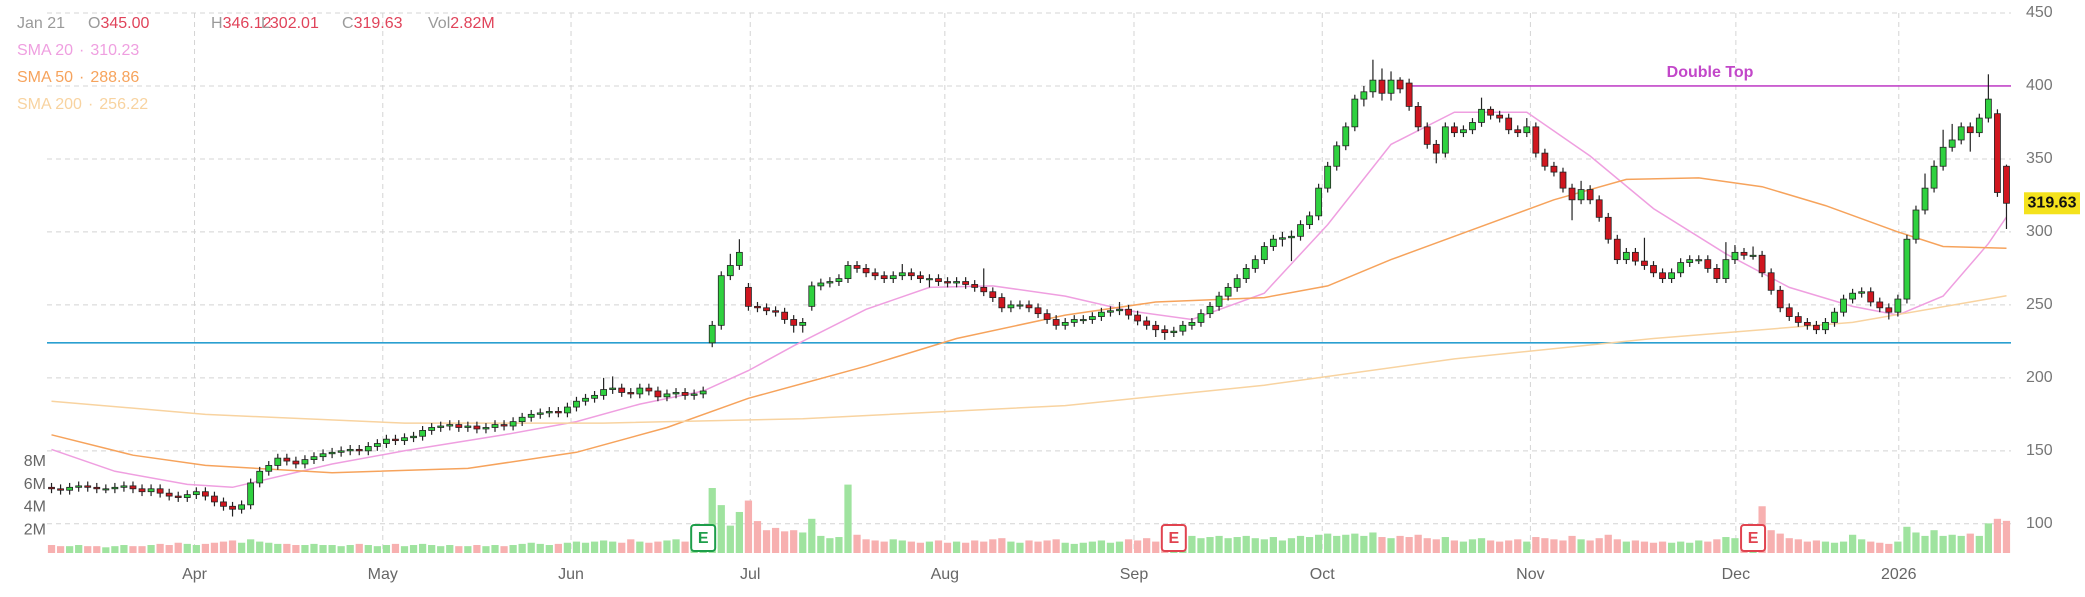 The image size is (2085, 597). I want to click on volume-tick-label: 4M, so click(35, 507).